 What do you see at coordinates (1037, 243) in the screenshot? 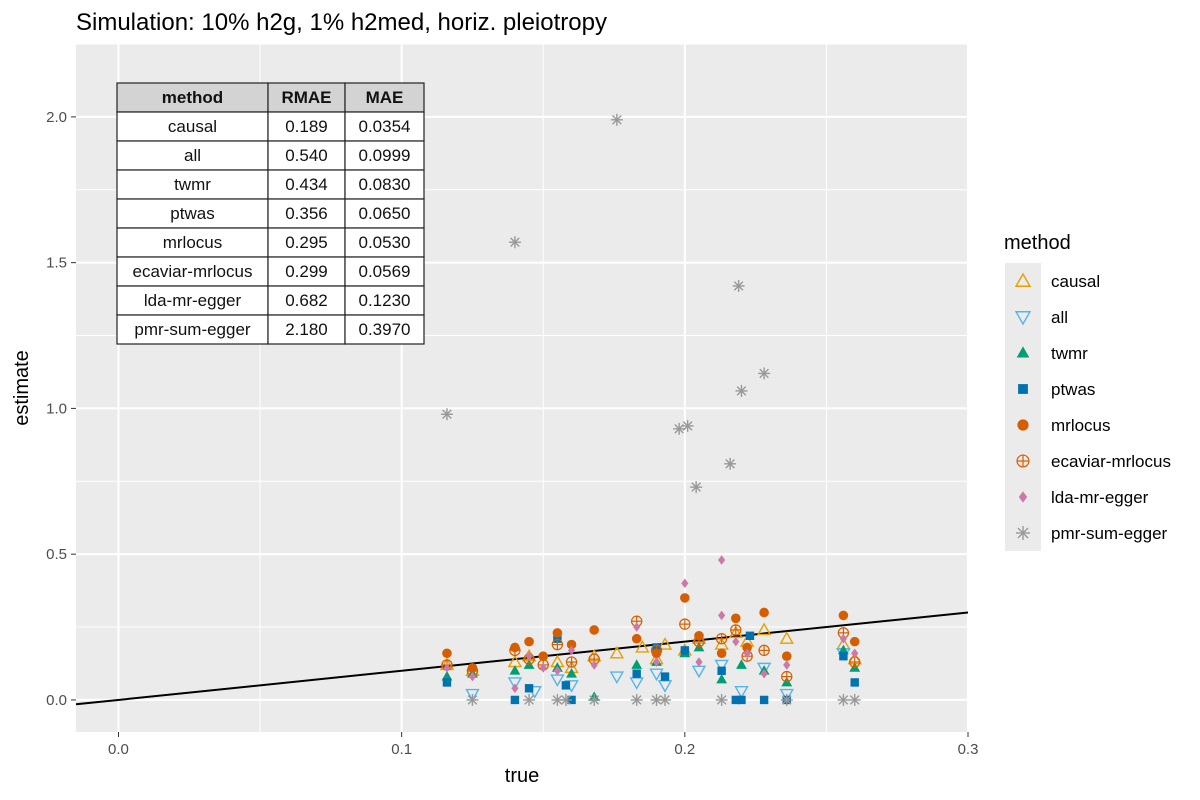
I see `legend-title: method` at bounding box center [1037, 243].